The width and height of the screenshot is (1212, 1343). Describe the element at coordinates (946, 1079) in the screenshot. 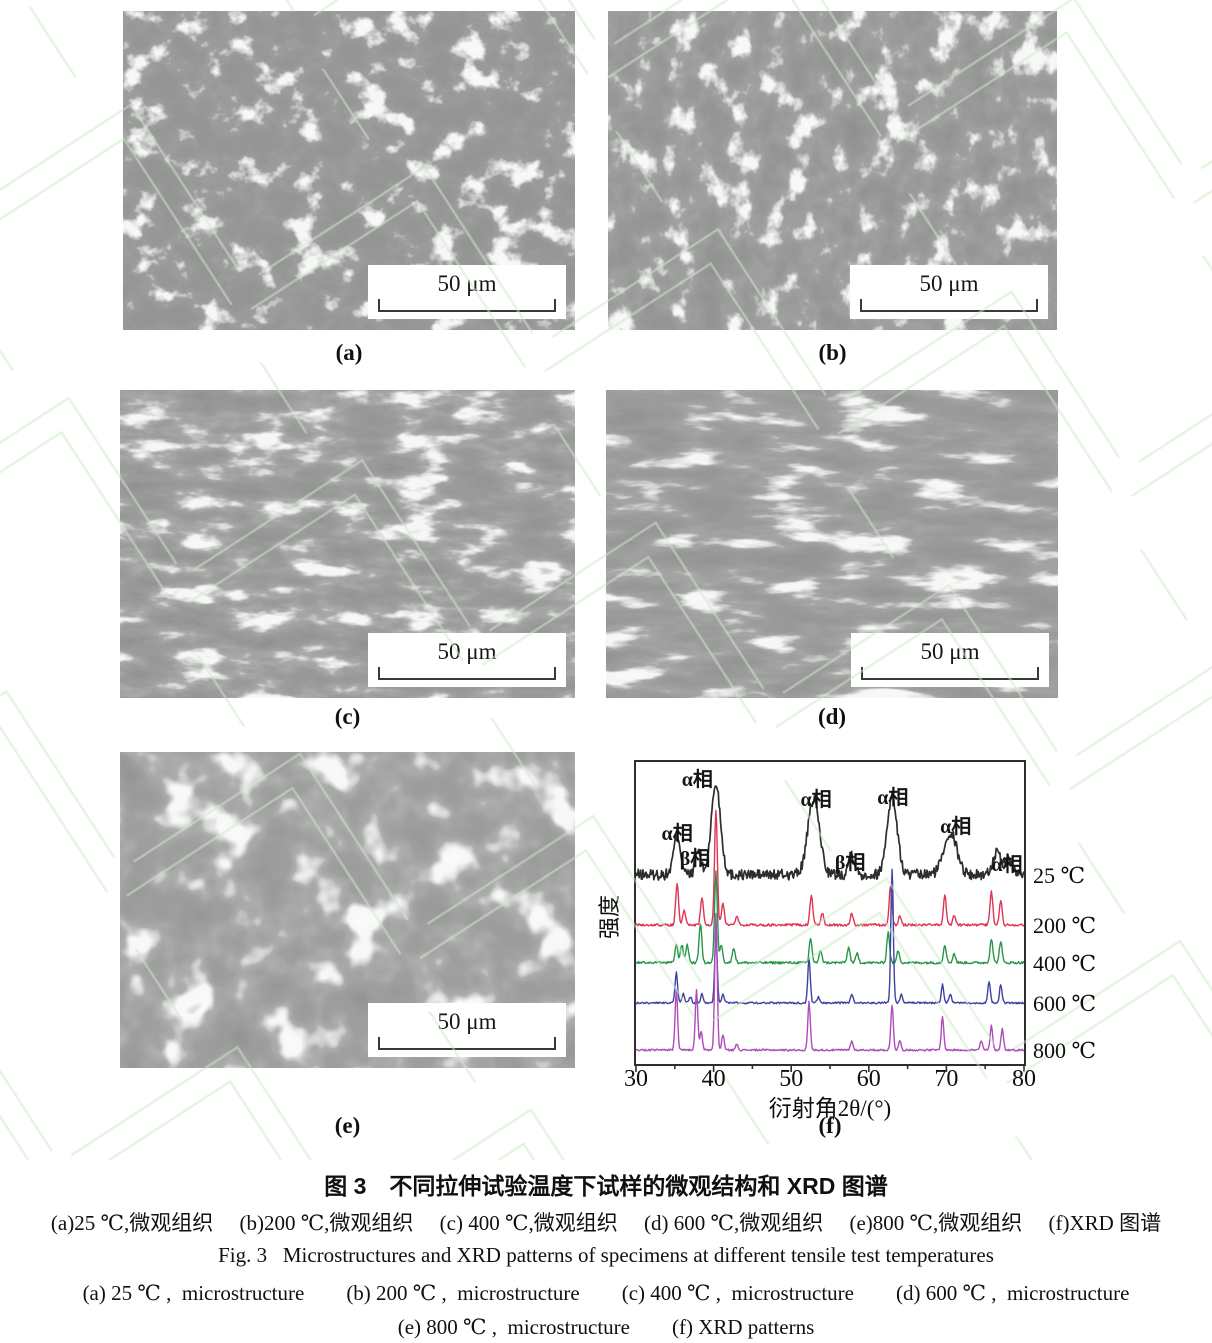

I see `x-tick-label-70: 70` at that location.